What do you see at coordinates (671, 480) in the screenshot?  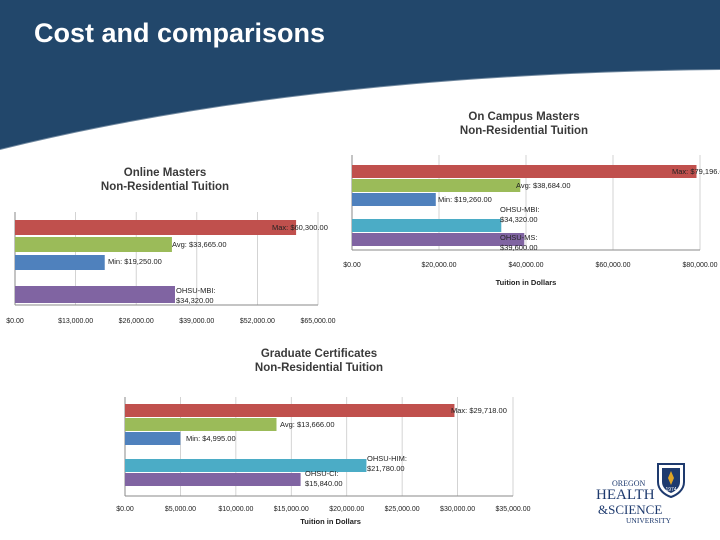 I see `ohsu-shield-icon: 1974` at bounding box center [671, 480].